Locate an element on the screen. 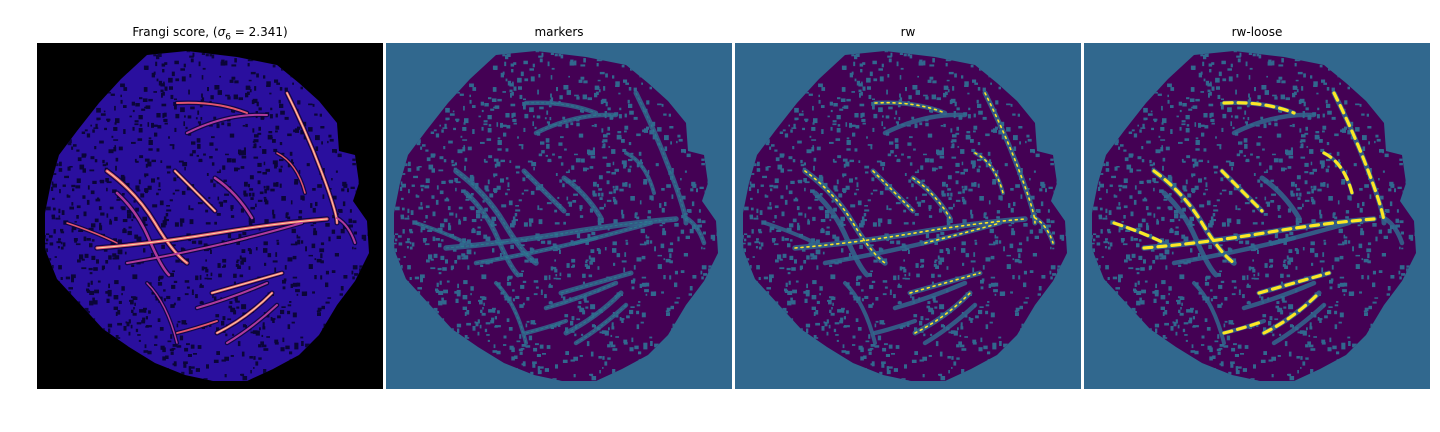  panel-title-markers: markers is located at coordinates (559, 32).